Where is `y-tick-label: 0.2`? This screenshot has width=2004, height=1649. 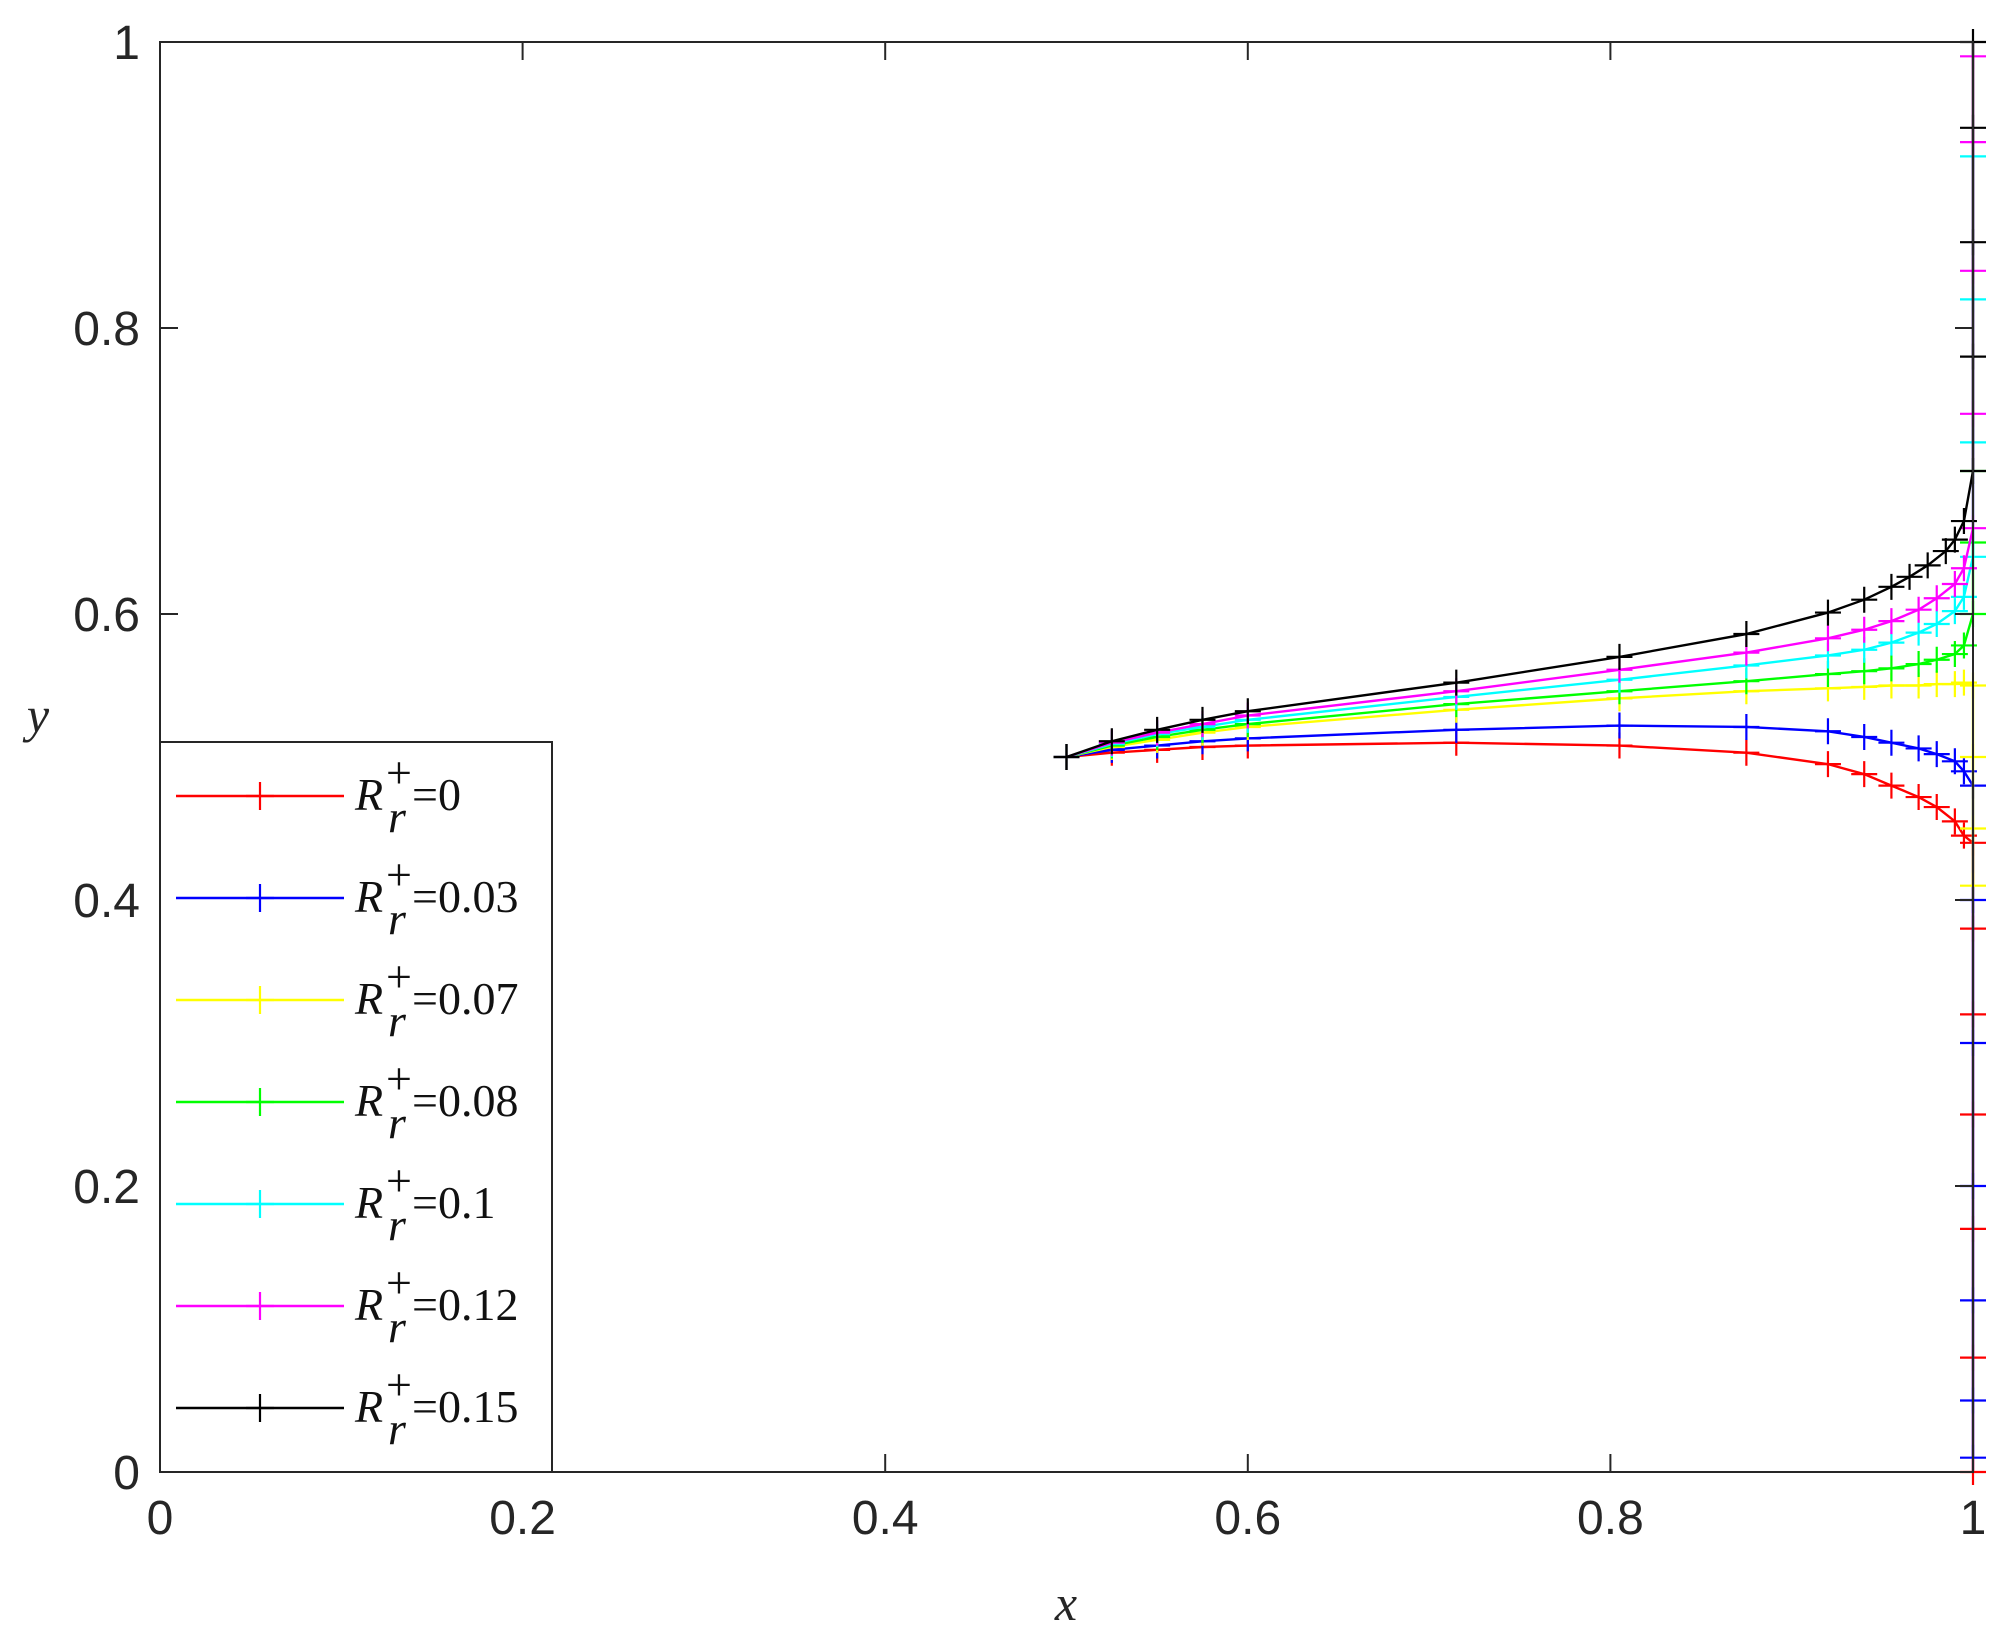
y-tick-label: 0.2 is located at coordinates (106, 1187).